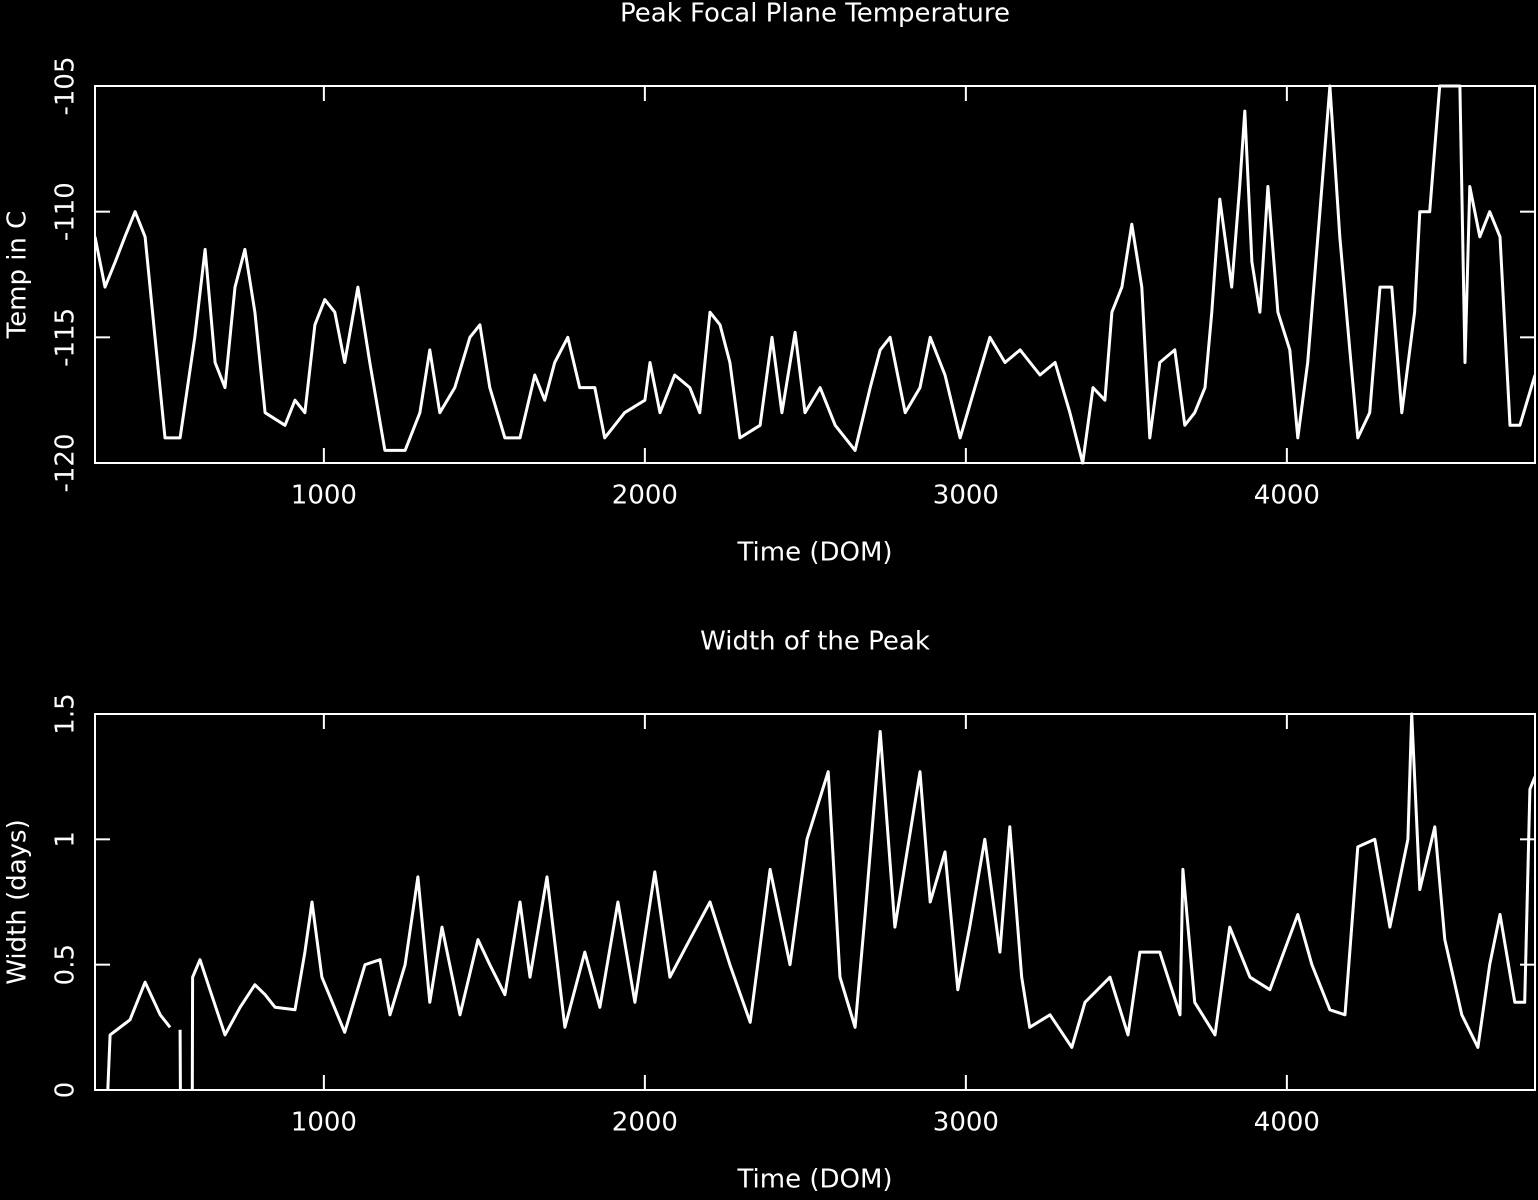  I want to click on y-tick-label: 0.5, so click(66, 964).